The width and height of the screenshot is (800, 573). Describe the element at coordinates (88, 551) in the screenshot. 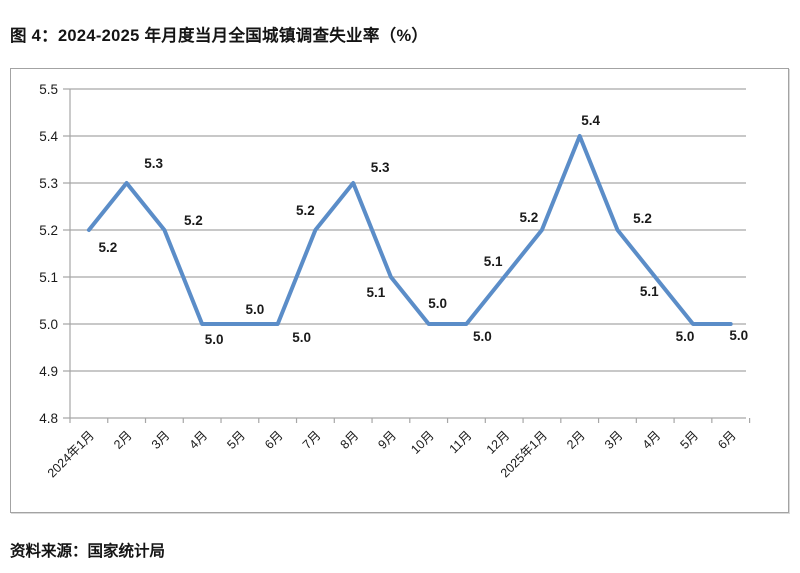

I see `source-note: 资料来源：国家统计局` at that location.